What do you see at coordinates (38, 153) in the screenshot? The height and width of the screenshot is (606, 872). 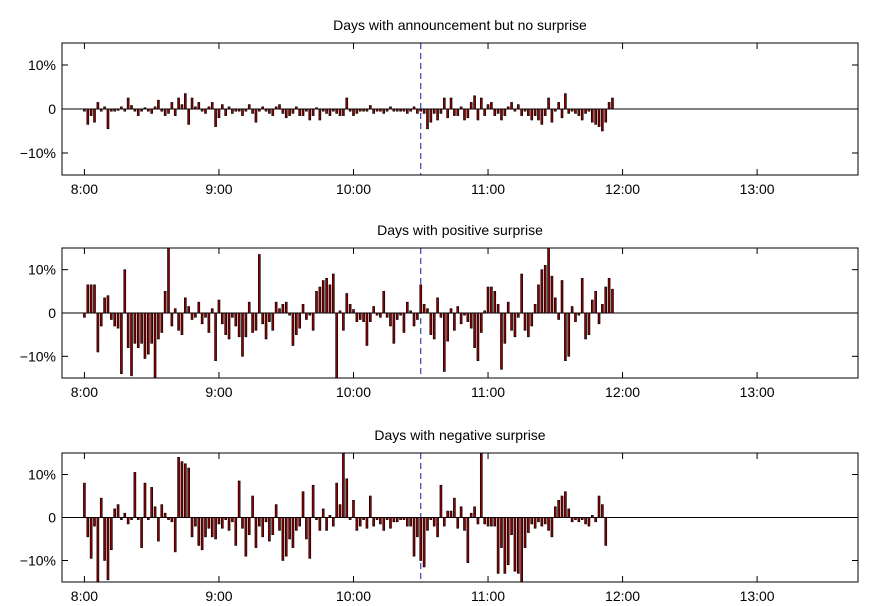 I see `y-tick-label: −10%` at bounding box center [38, 153].